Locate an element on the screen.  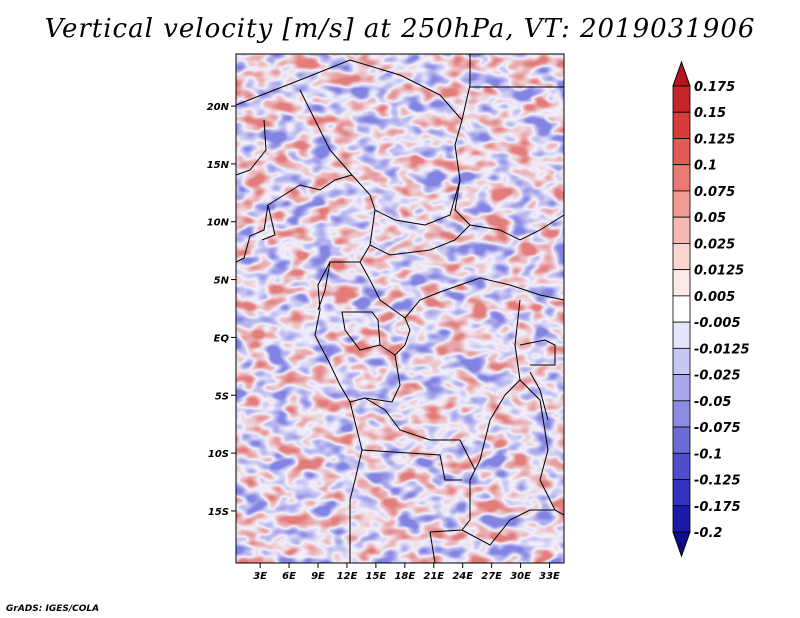
lat-label: 15N is located at coordinates (218, 165).